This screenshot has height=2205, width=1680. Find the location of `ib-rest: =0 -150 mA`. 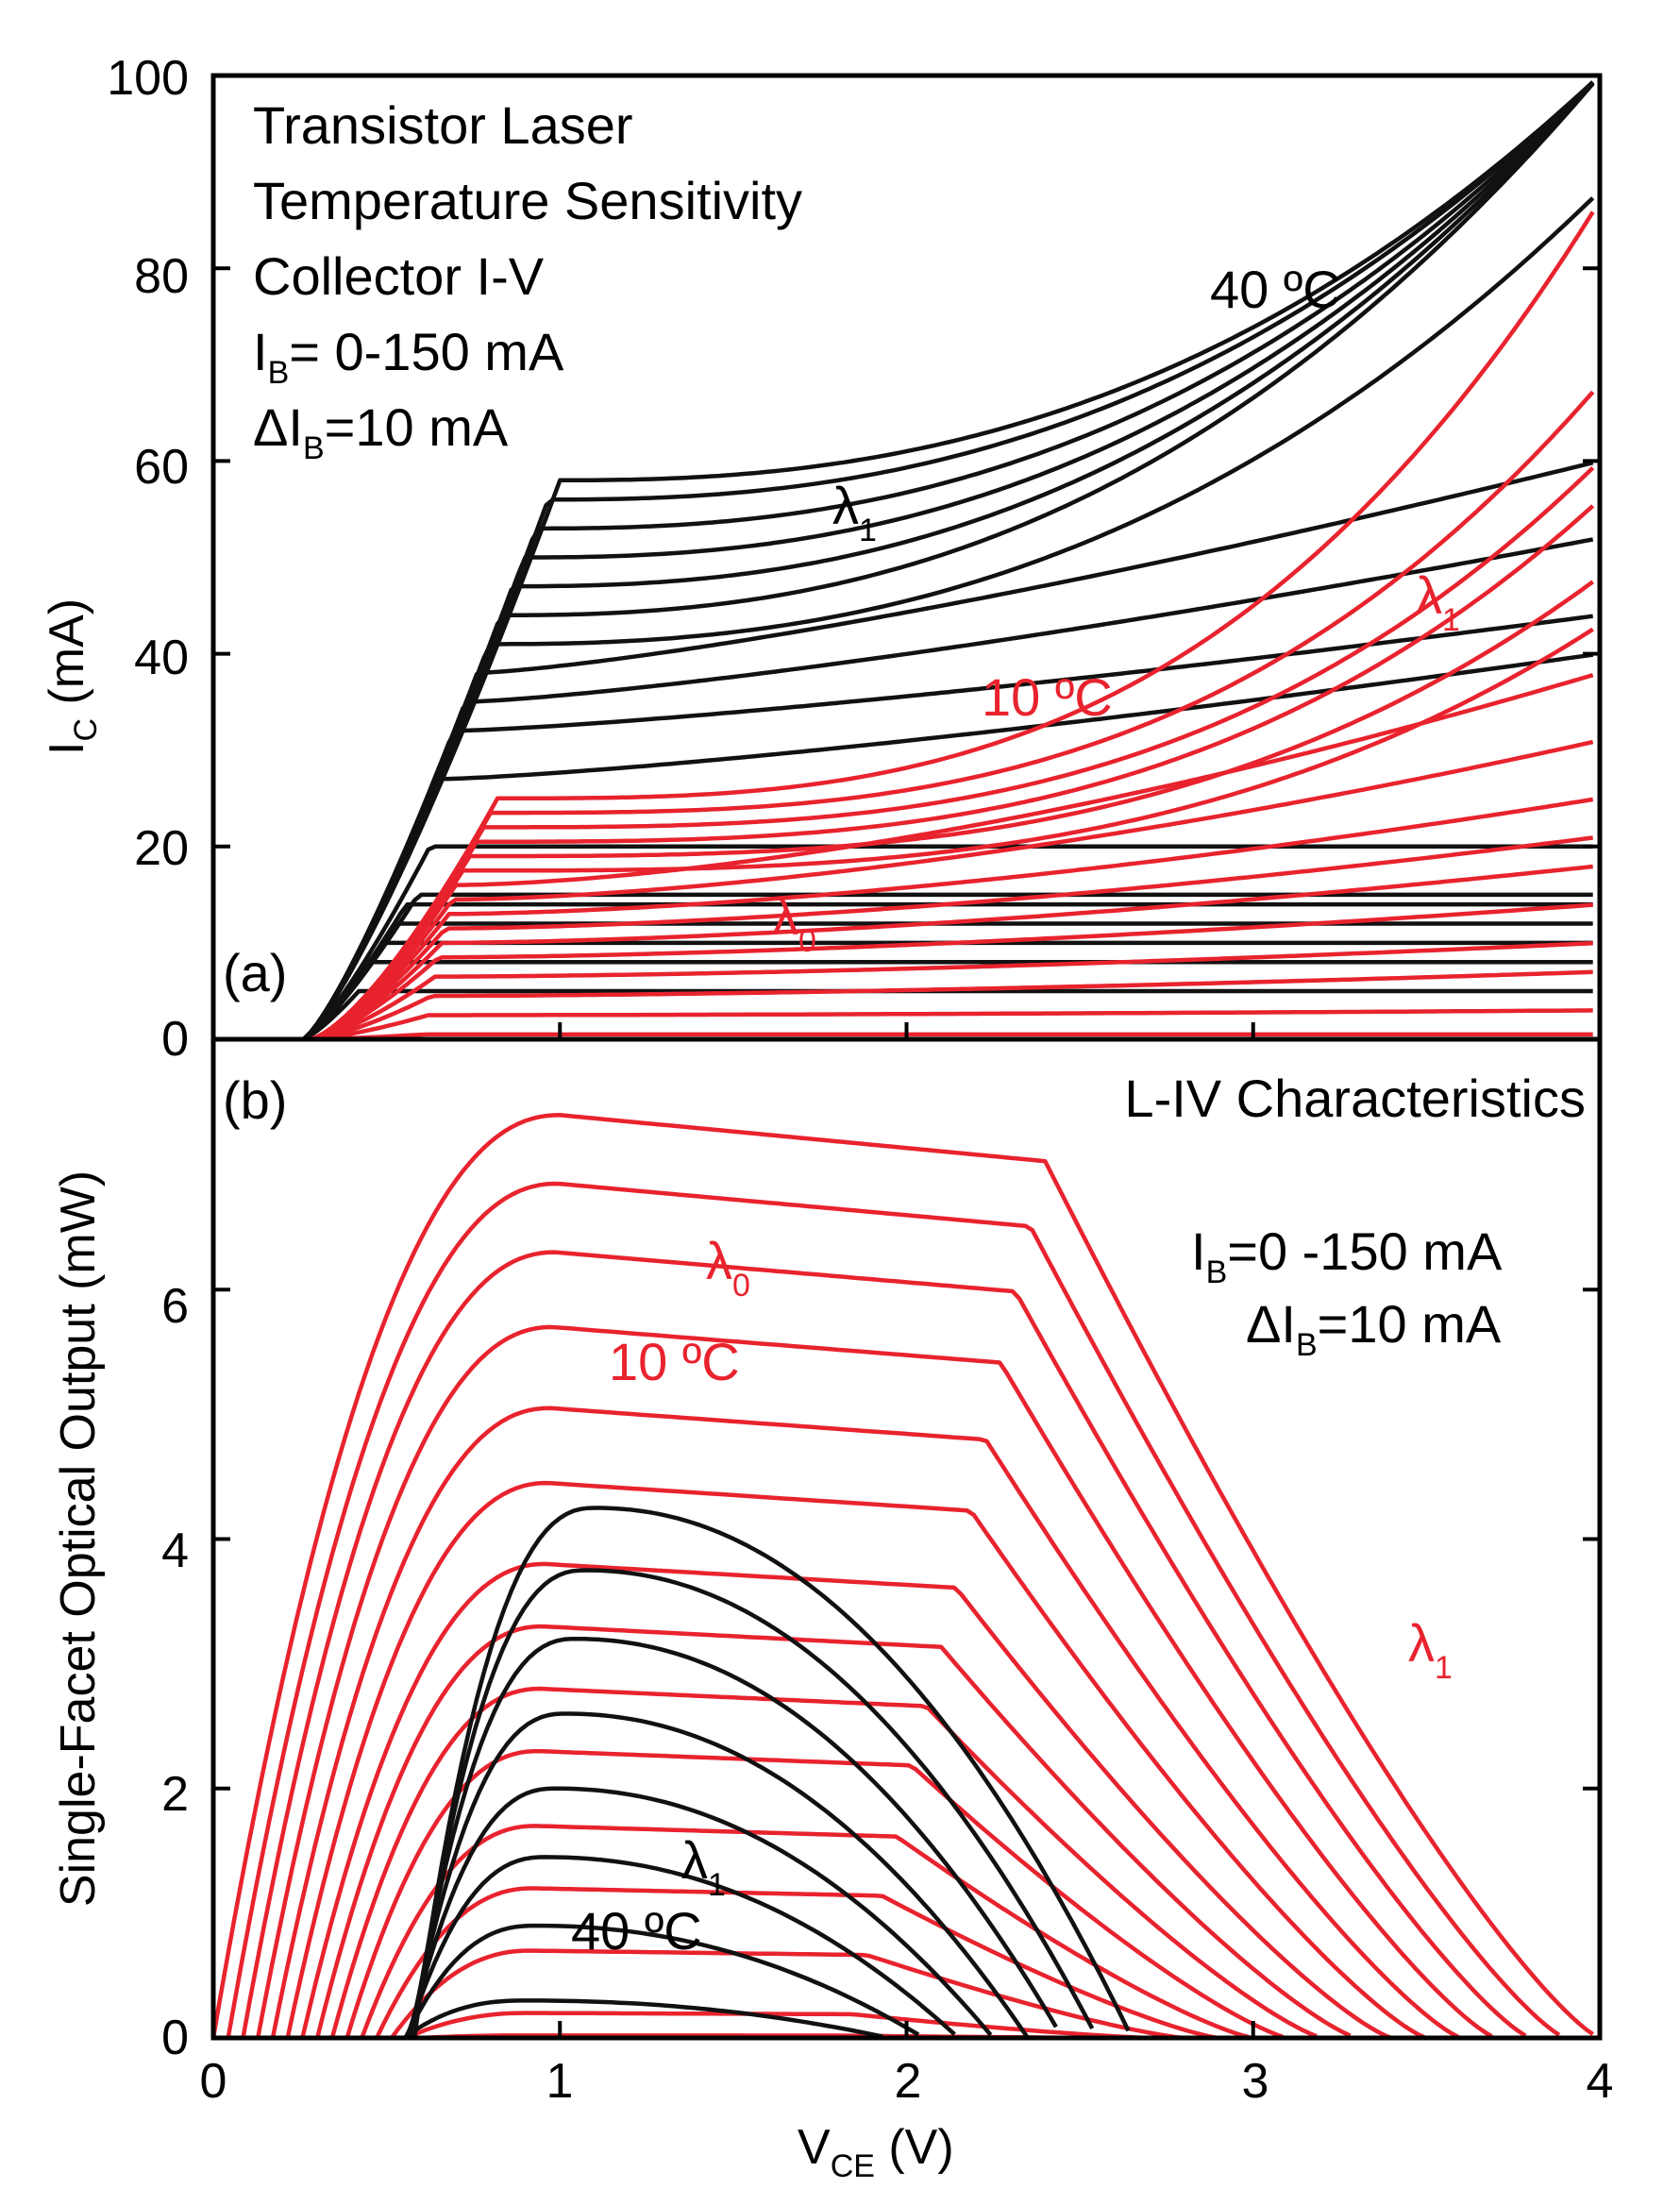

ib-rest: =0 -150 mA is located at coordinates (1365, 1251).